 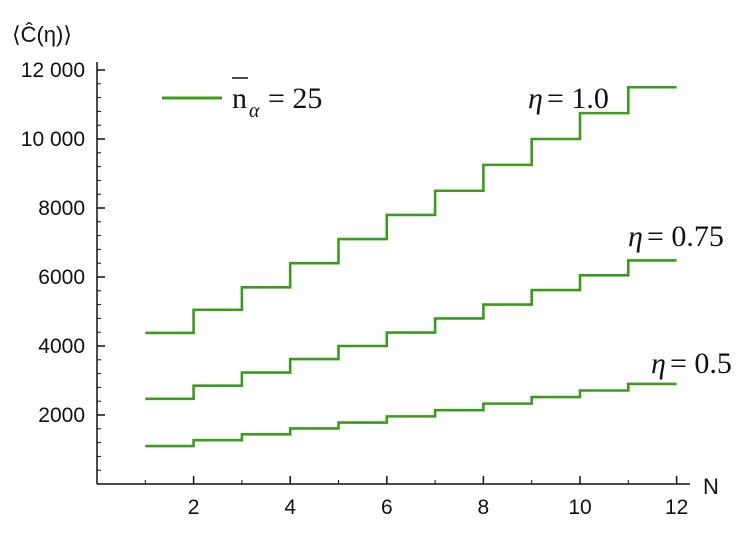 I want to click on y-tick-label: 8000, so click(x=61, y=208).